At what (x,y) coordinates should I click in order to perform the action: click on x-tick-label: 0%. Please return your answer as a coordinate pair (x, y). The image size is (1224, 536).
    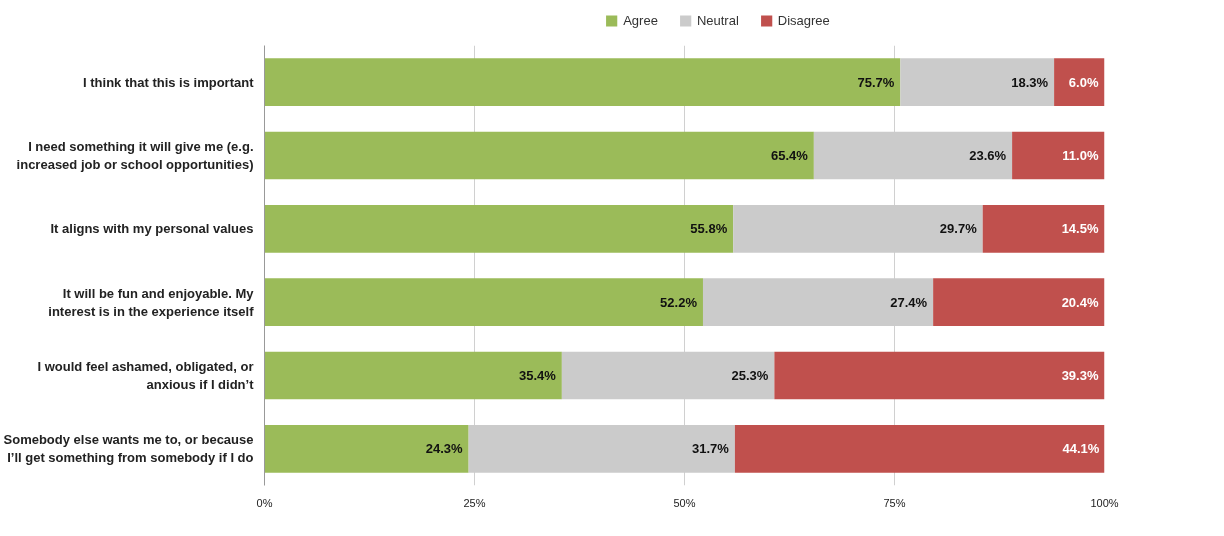
    Looking at the image, I should click on (264, 502).